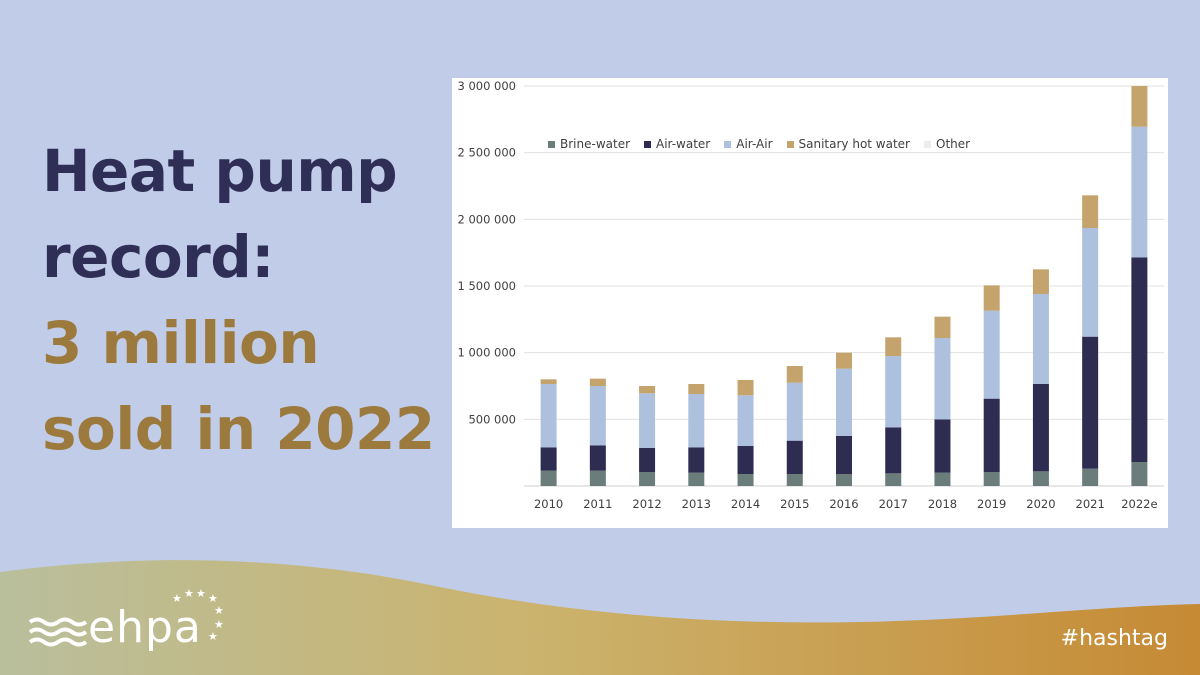 The image size is (1200, 675). Describe the element at coordinates (145, 627) in the screenshot. I see `logo-text: ehpa` at that location.